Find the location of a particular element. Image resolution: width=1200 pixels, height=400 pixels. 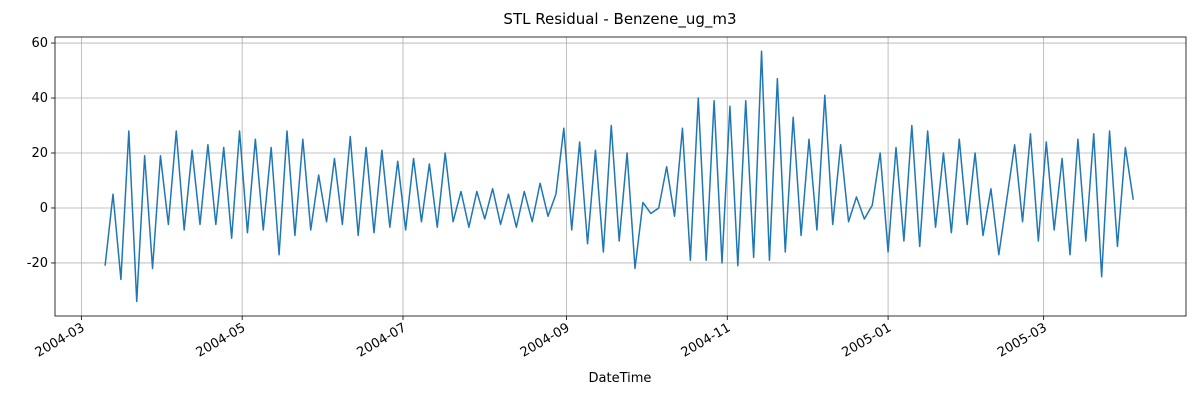

y-tick-label: -20 is located at coordinates (37, 263).